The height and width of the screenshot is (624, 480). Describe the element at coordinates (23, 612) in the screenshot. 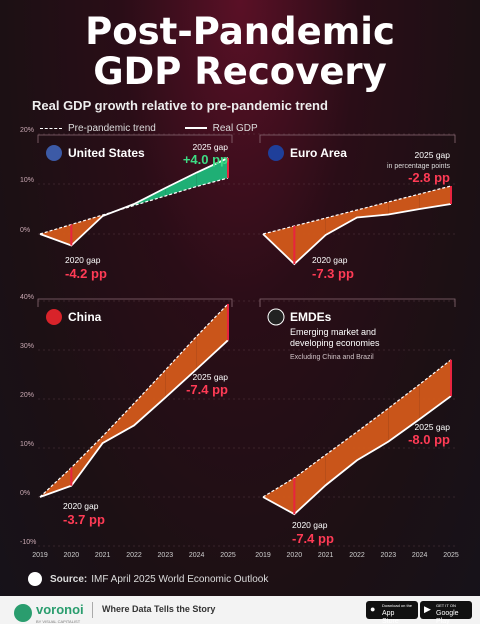

I see `voronoi-logo-icon` at that location.